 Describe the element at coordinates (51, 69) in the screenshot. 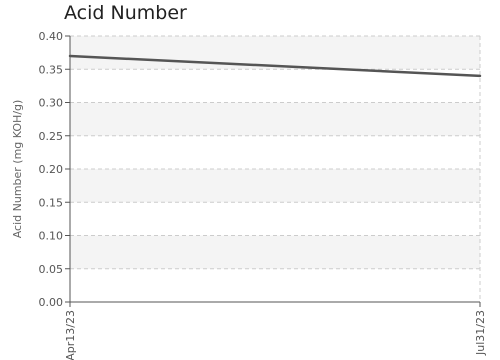

I see `y-tick-label: 0.35` at that location.